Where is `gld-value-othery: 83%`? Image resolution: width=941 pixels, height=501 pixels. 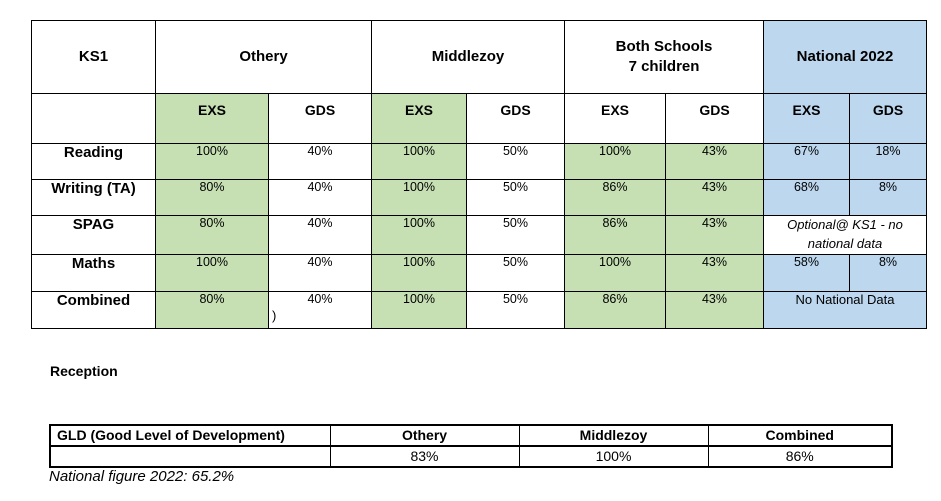 gld-value-othery: 83% is located at coordinates (424, 456).